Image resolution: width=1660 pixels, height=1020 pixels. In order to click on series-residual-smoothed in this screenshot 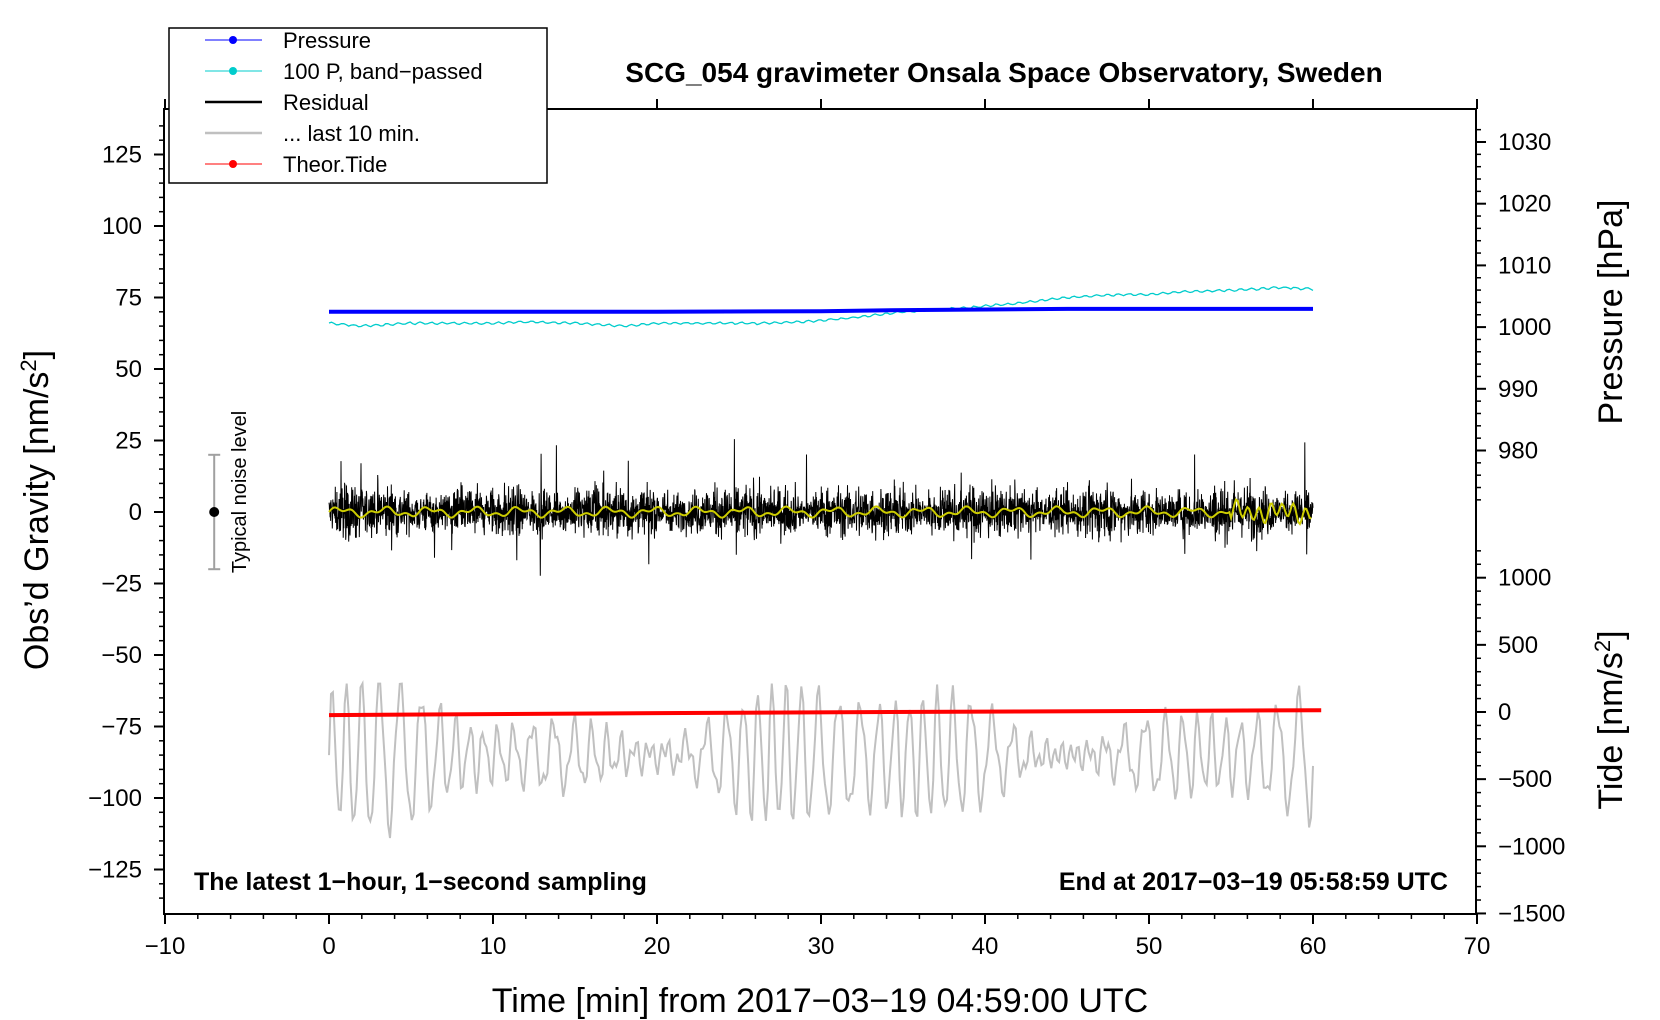, I will do `click(820, 512)`.